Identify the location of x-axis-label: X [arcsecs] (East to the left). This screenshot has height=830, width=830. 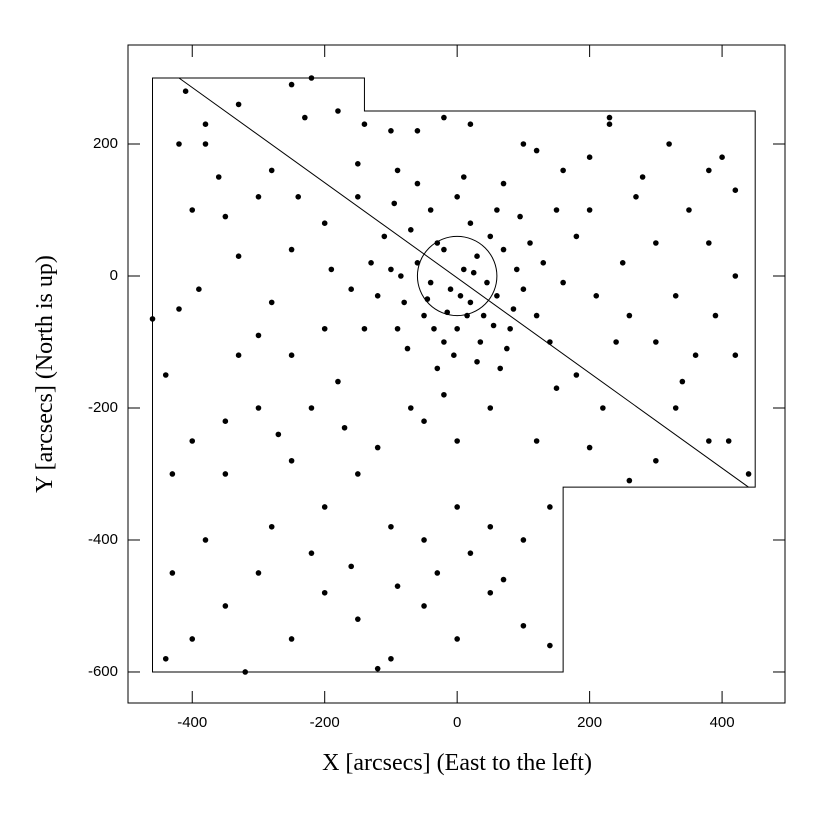
(457, 763).